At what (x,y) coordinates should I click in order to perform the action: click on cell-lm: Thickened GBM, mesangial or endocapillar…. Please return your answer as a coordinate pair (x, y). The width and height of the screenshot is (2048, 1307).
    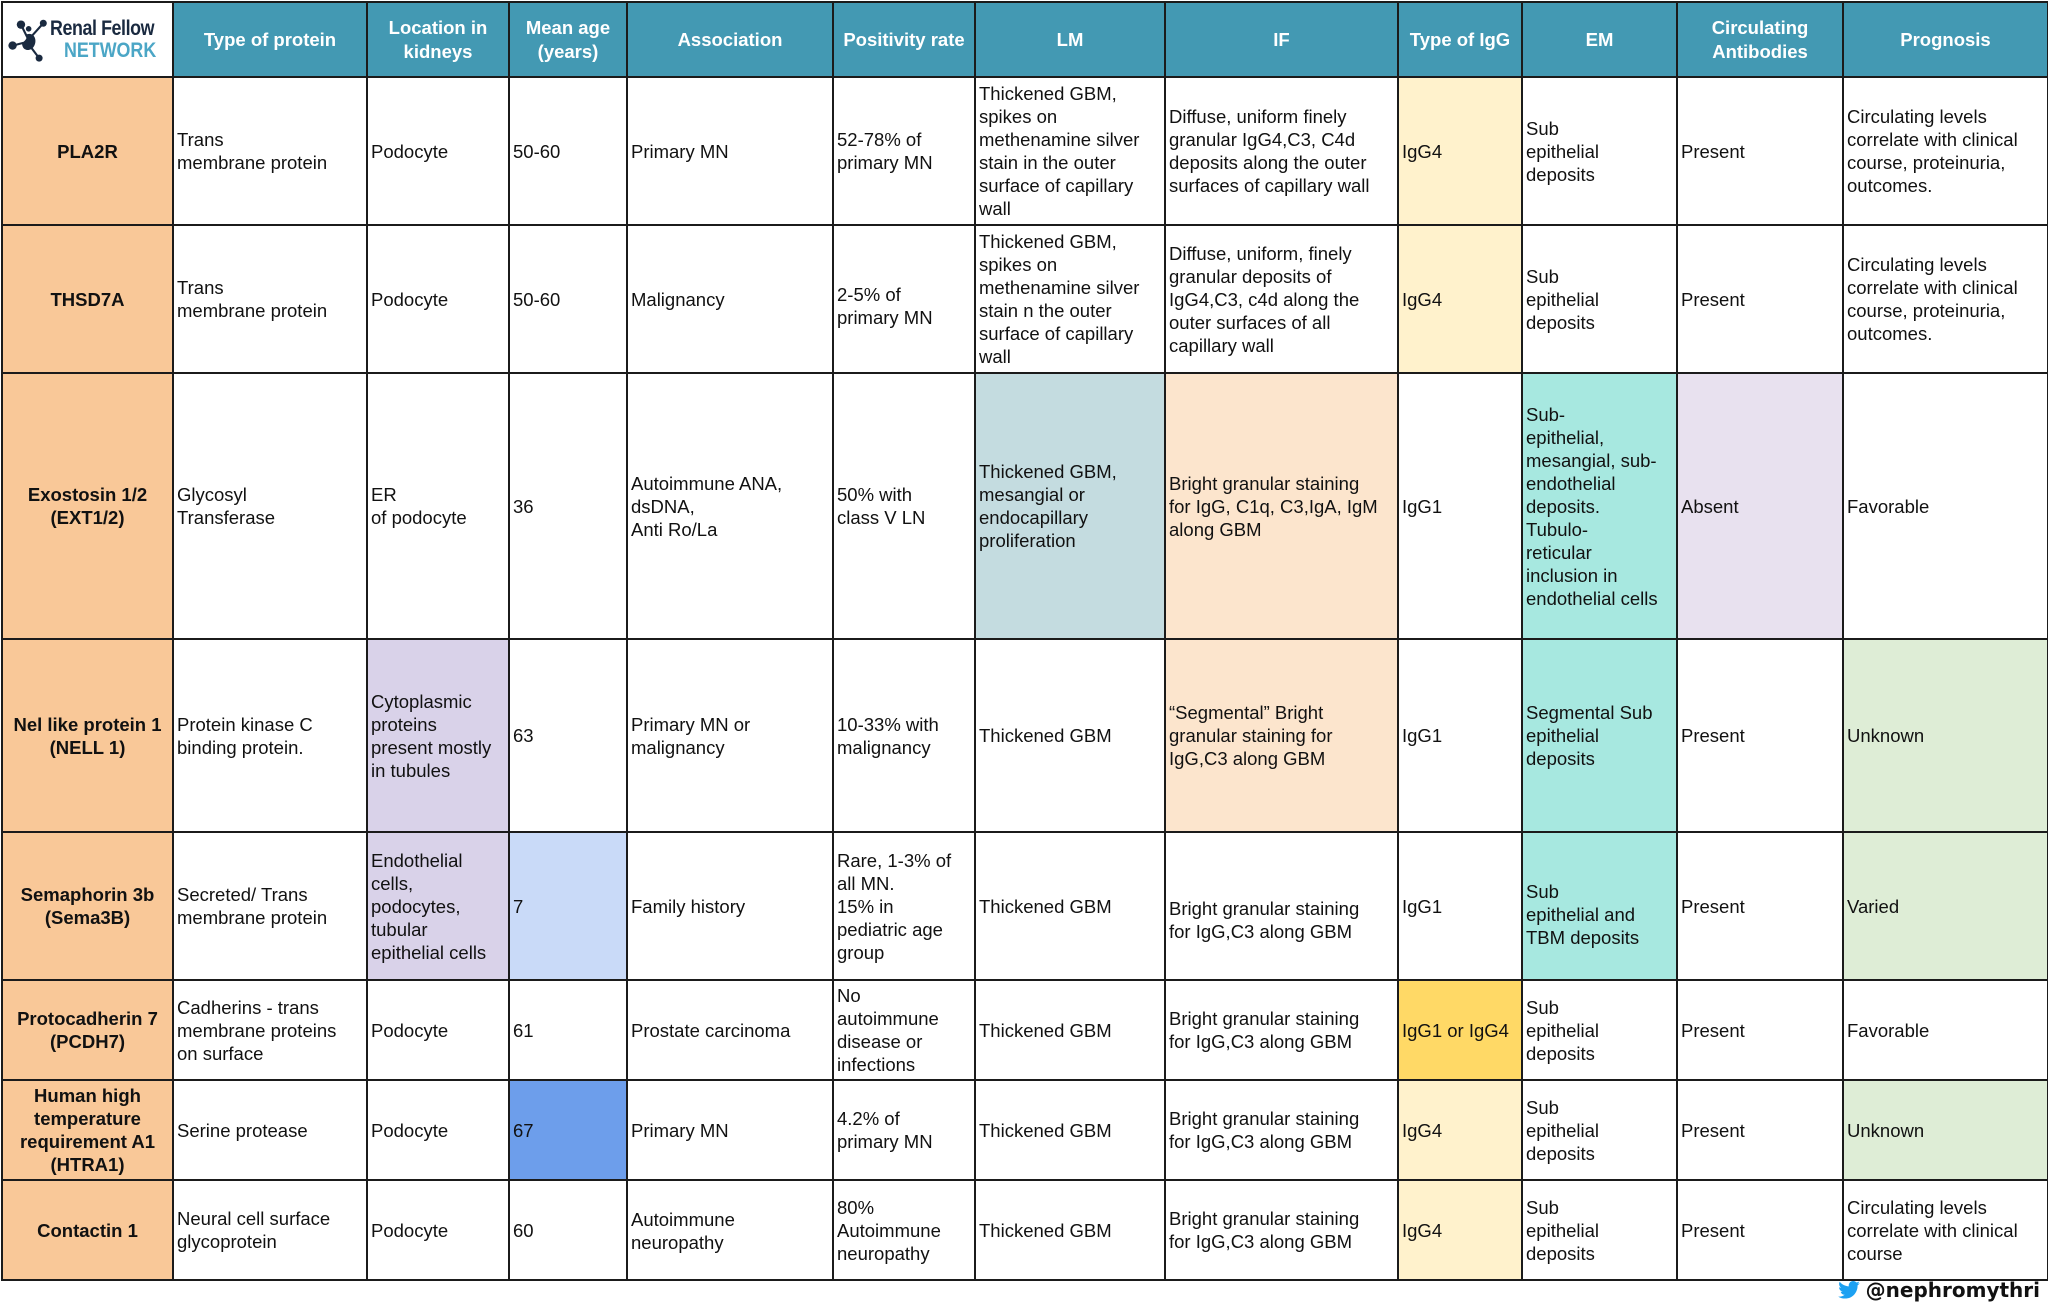
    Looking at the image, I should click on (1070, 506).